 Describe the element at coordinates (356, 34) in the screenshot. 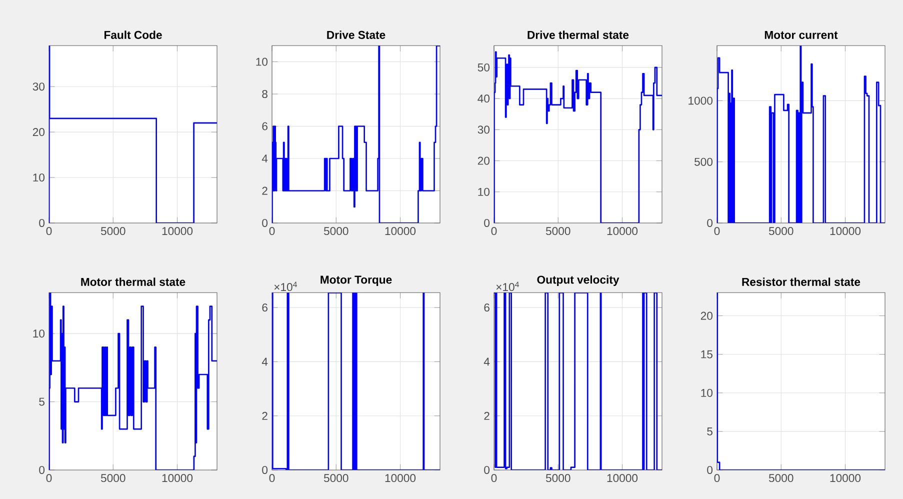

I see `chart-title: Drive State` at that location.